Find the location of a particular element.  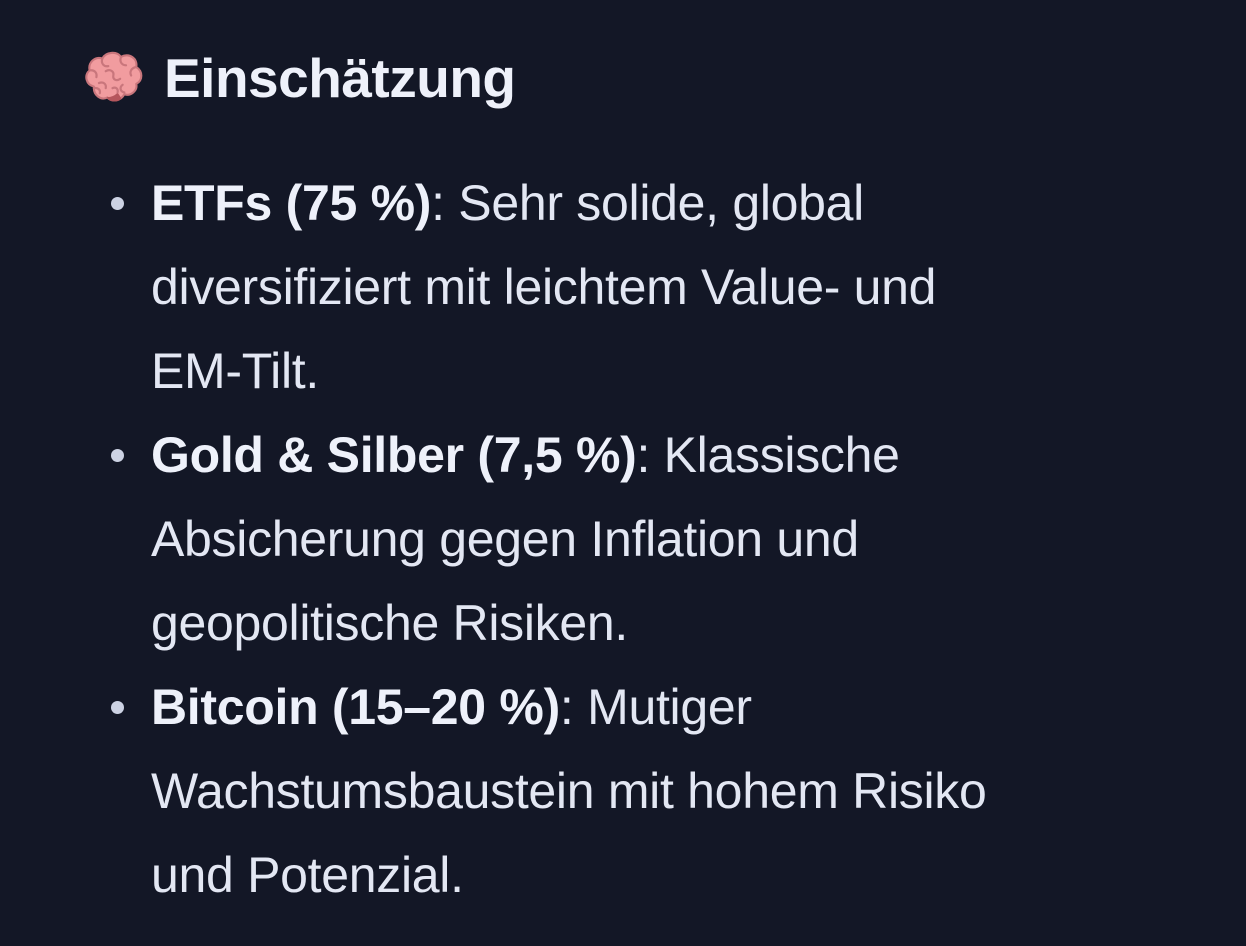

bullet-lead: Gold & Silber (7,5 %) is located at coordinates (394, 455).